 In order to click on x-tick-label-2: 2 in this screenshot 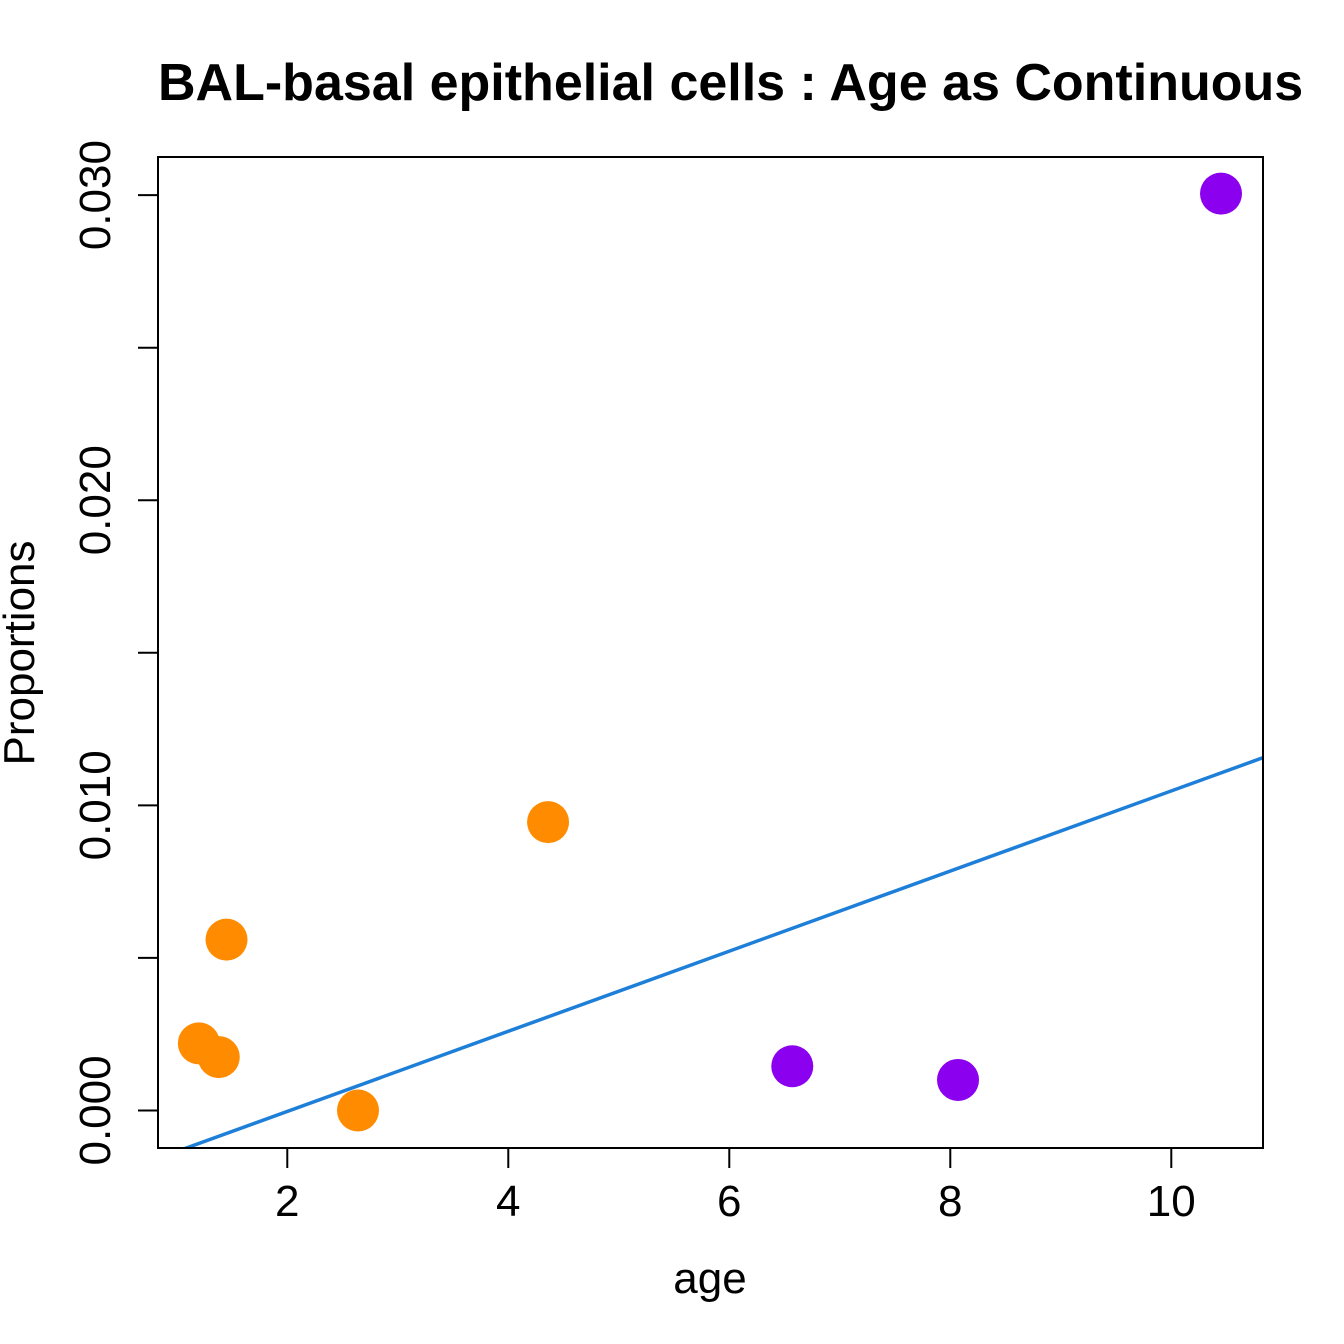, I will do `click(287, 1201)`.